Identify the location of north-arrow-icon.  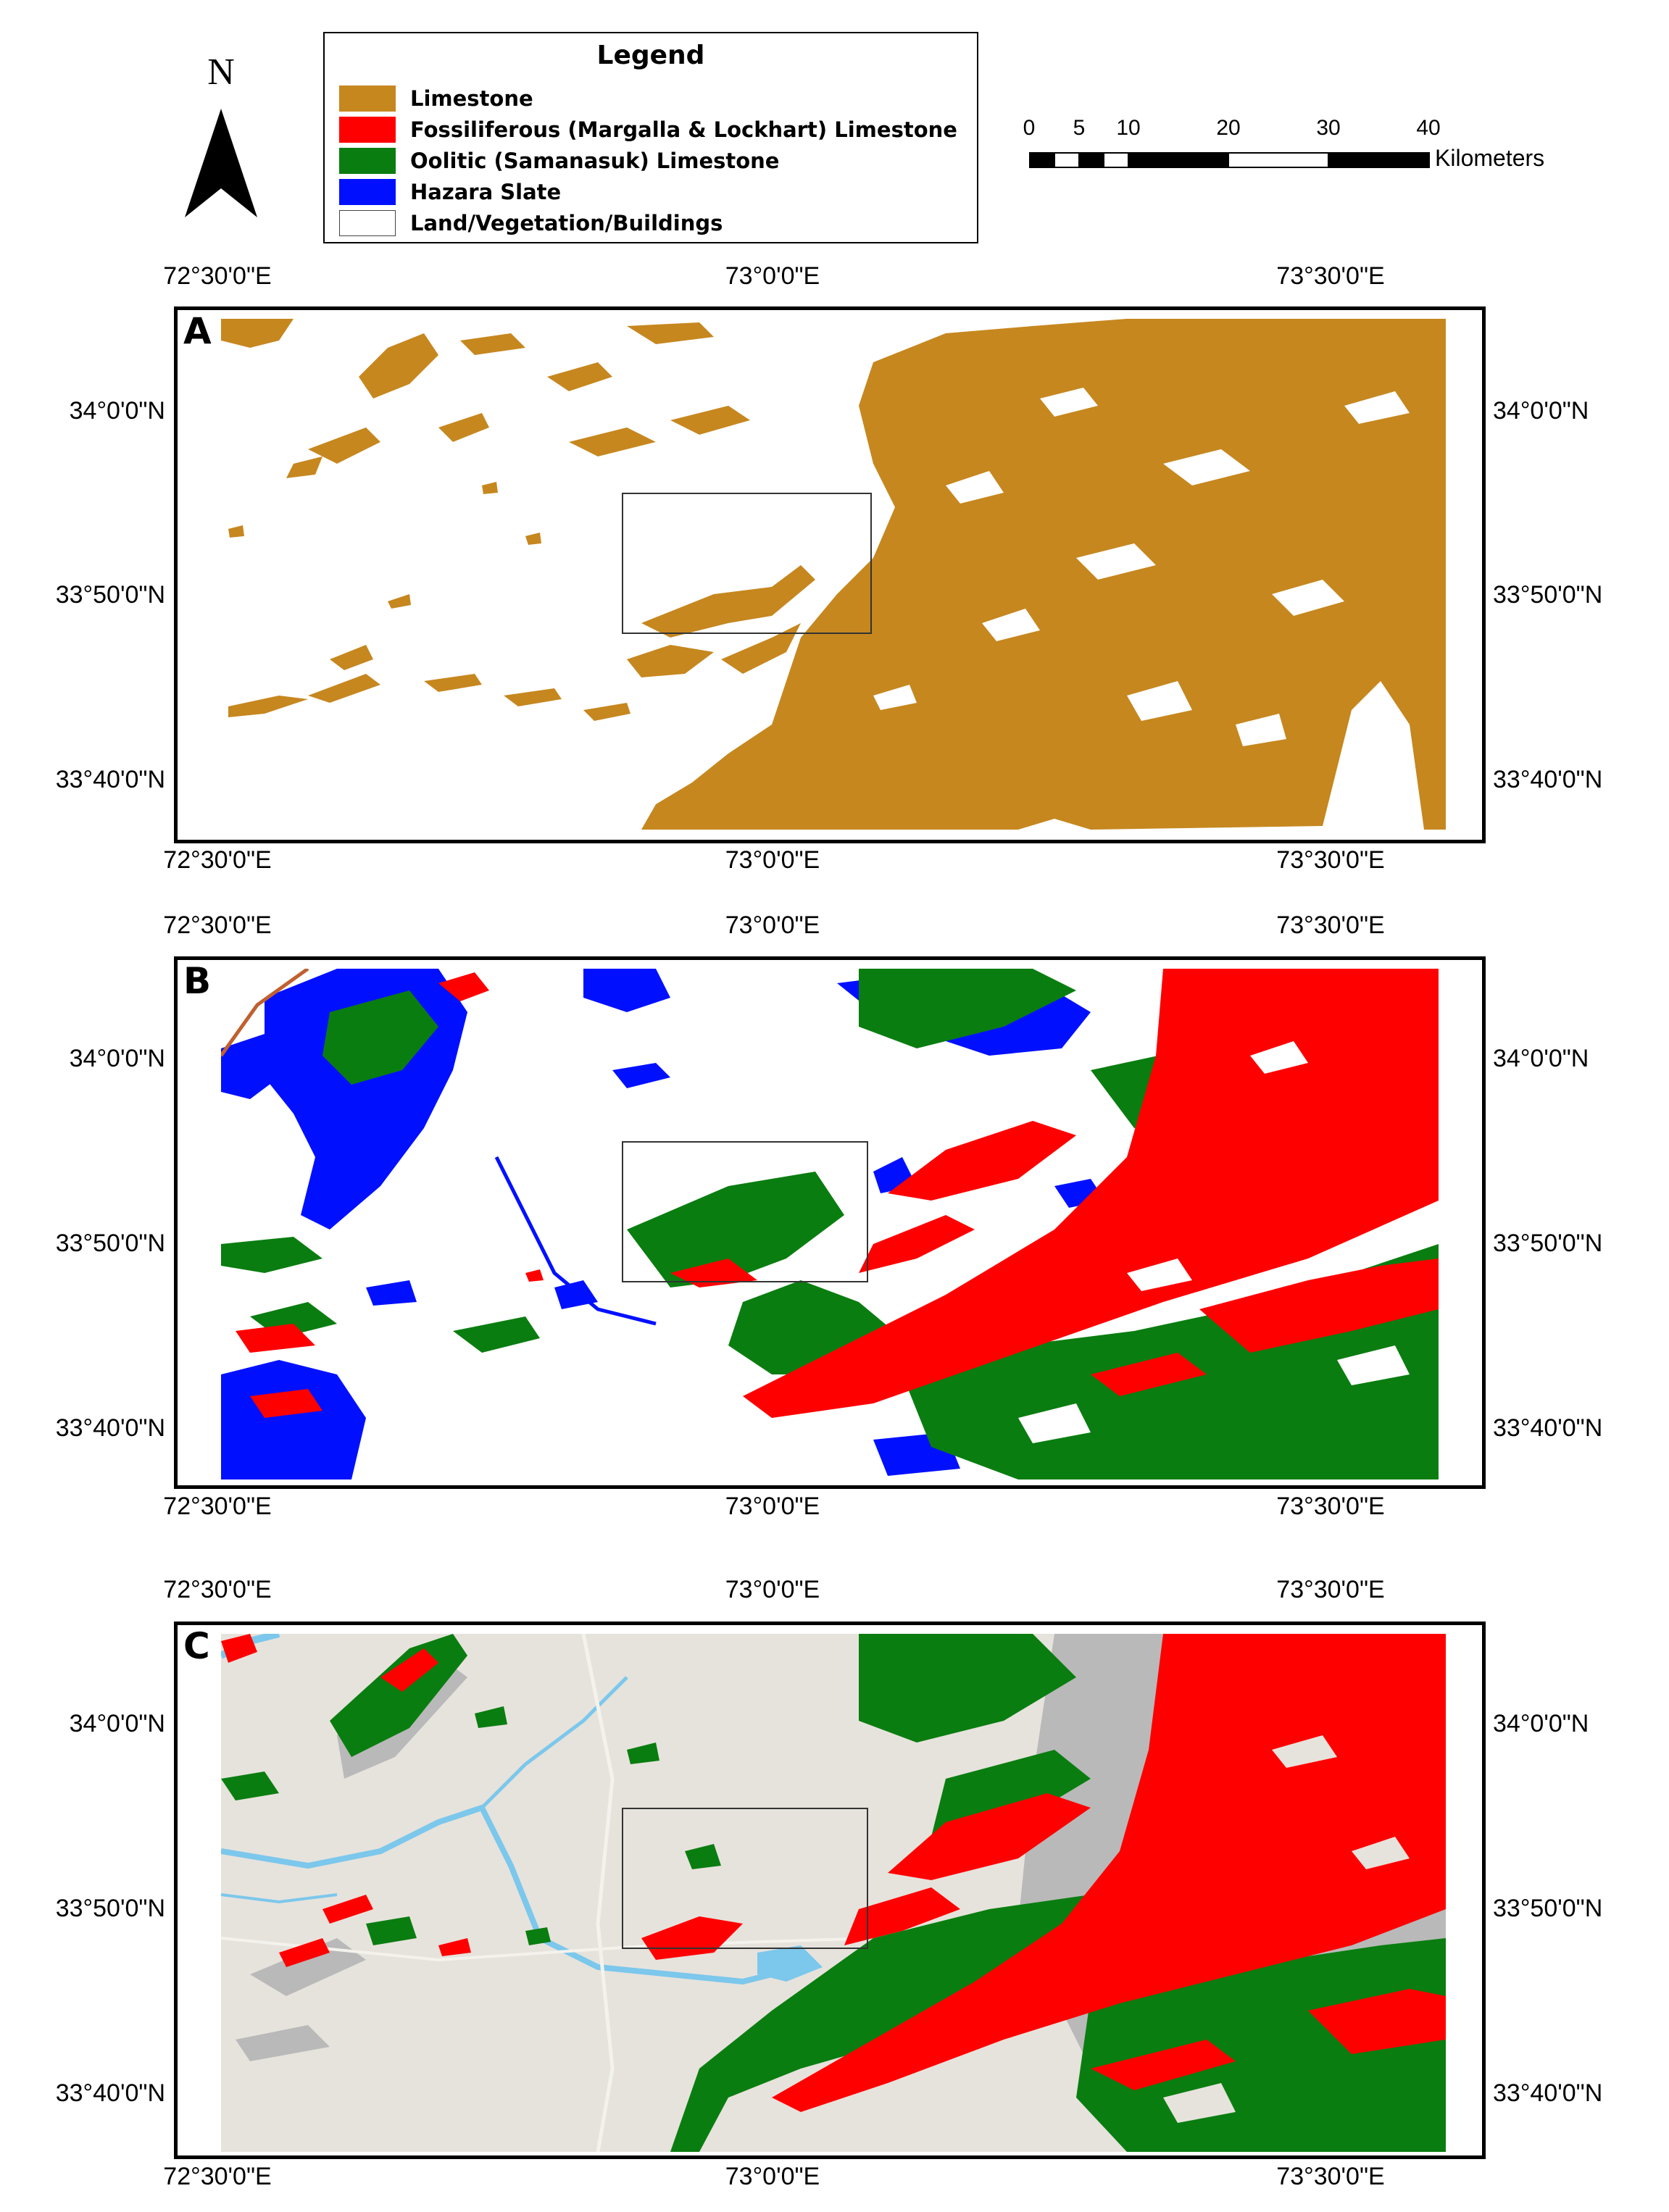
(221, 163).